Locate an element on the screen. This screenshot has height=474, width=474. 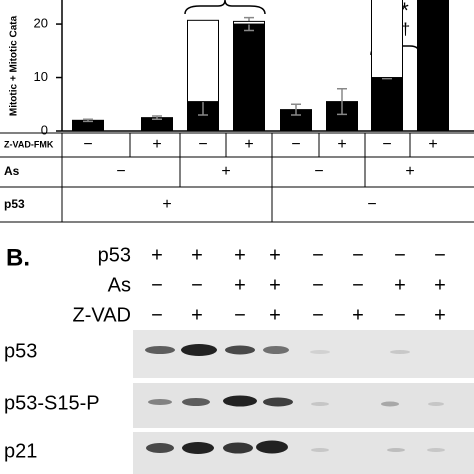
row-label: Z-VAD-FMK is located at coordinates (29, 144).